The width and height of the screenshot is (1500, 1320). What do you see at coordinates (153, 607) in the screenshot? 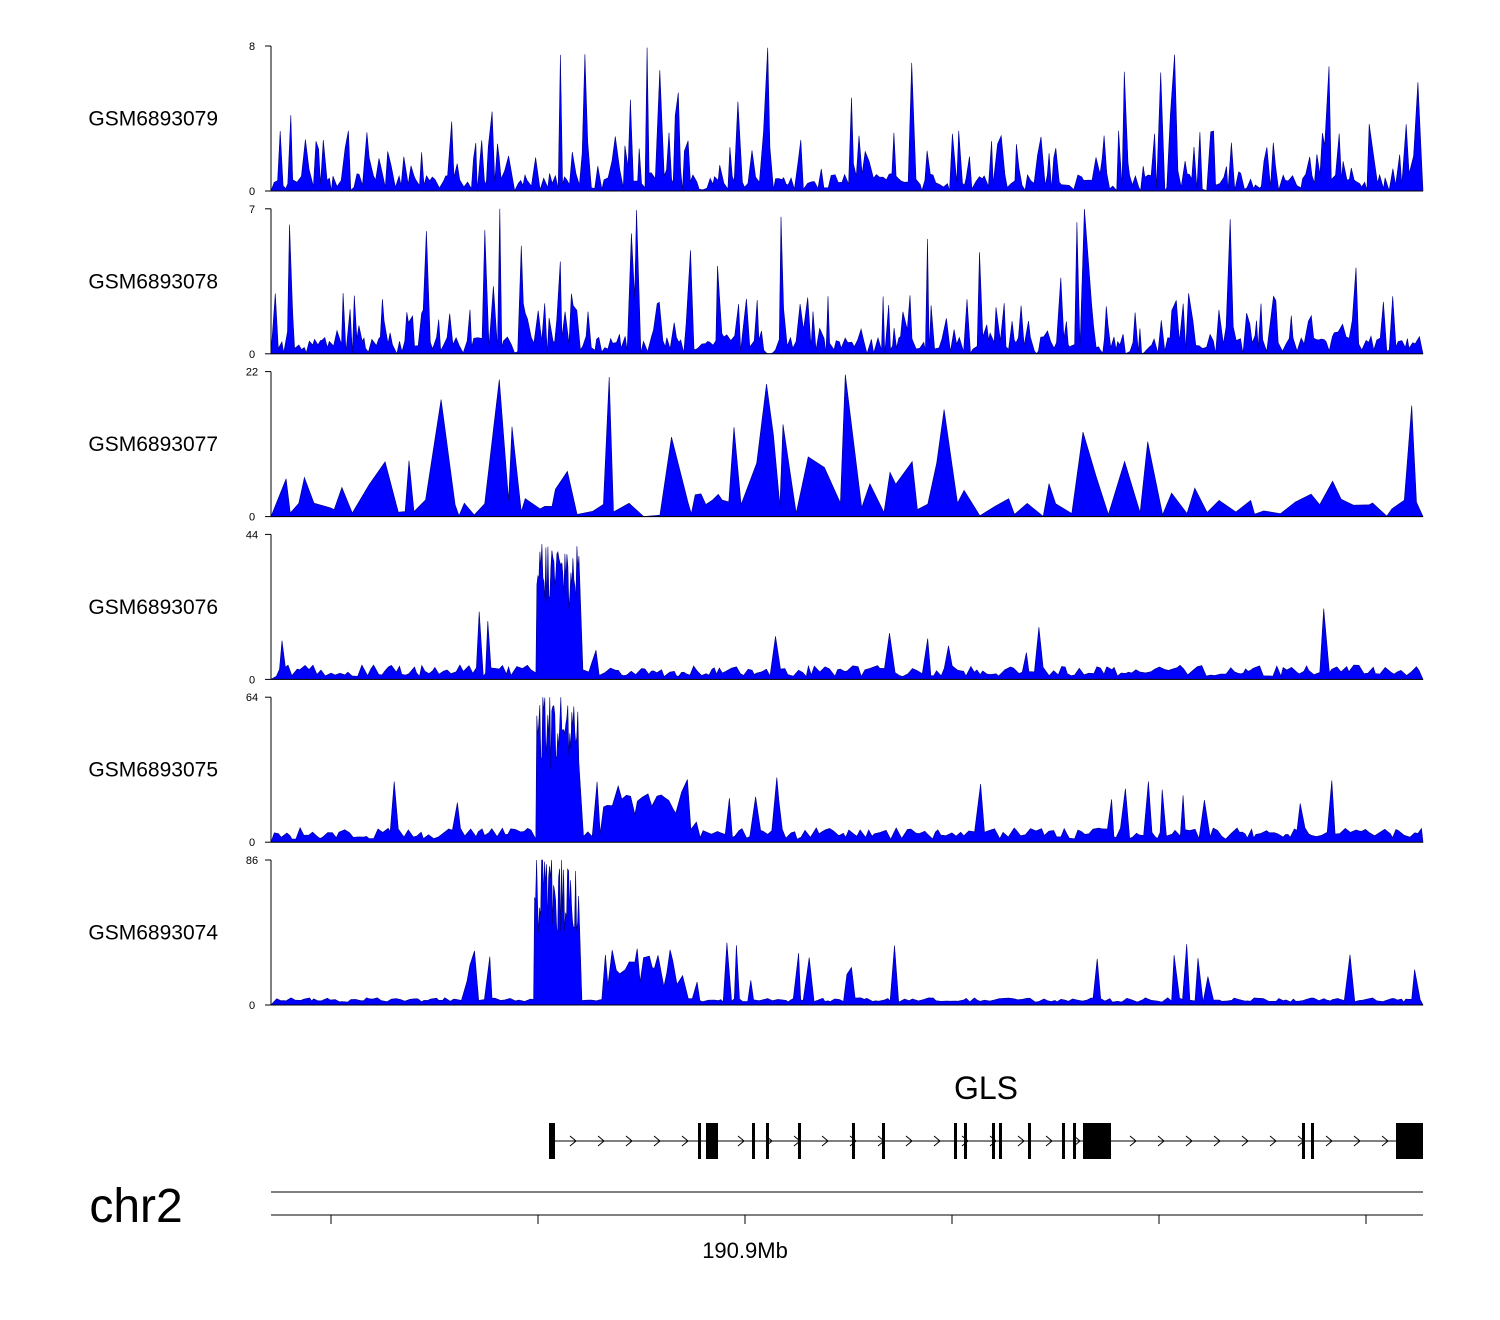
I see `track-label: GSM6893076` at bounding box center [153, 607].